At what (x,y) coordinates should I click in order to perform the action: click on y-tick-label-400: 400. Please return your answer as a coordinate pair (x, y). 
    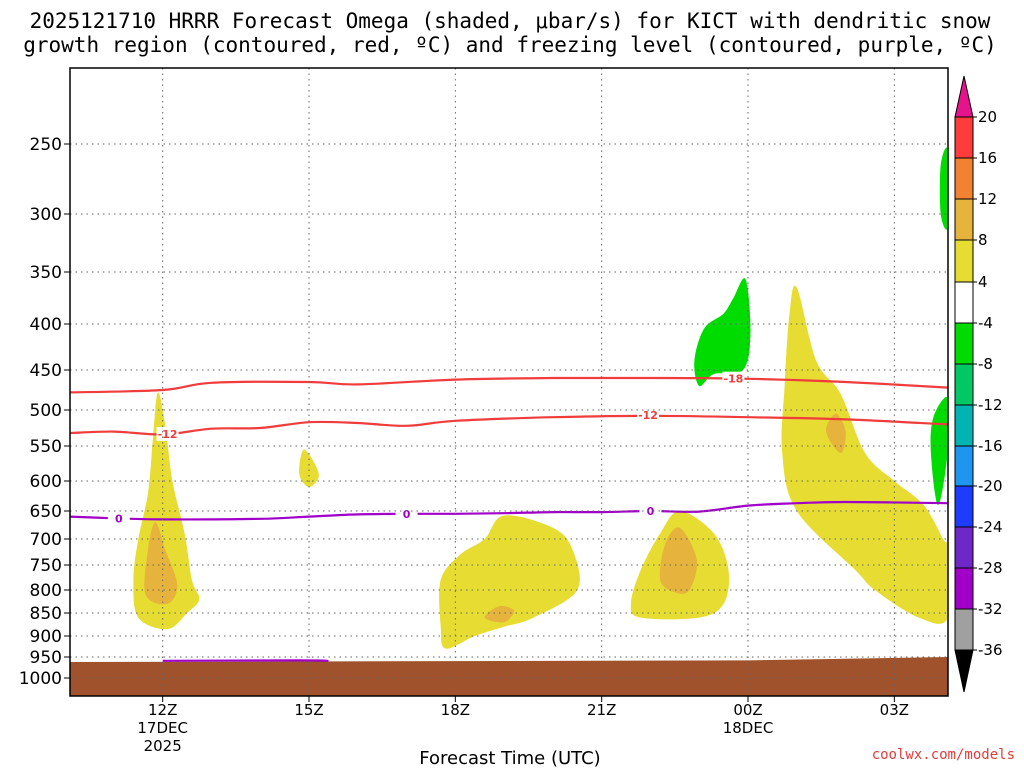
    Looking at the image, I should click on (46, 325).